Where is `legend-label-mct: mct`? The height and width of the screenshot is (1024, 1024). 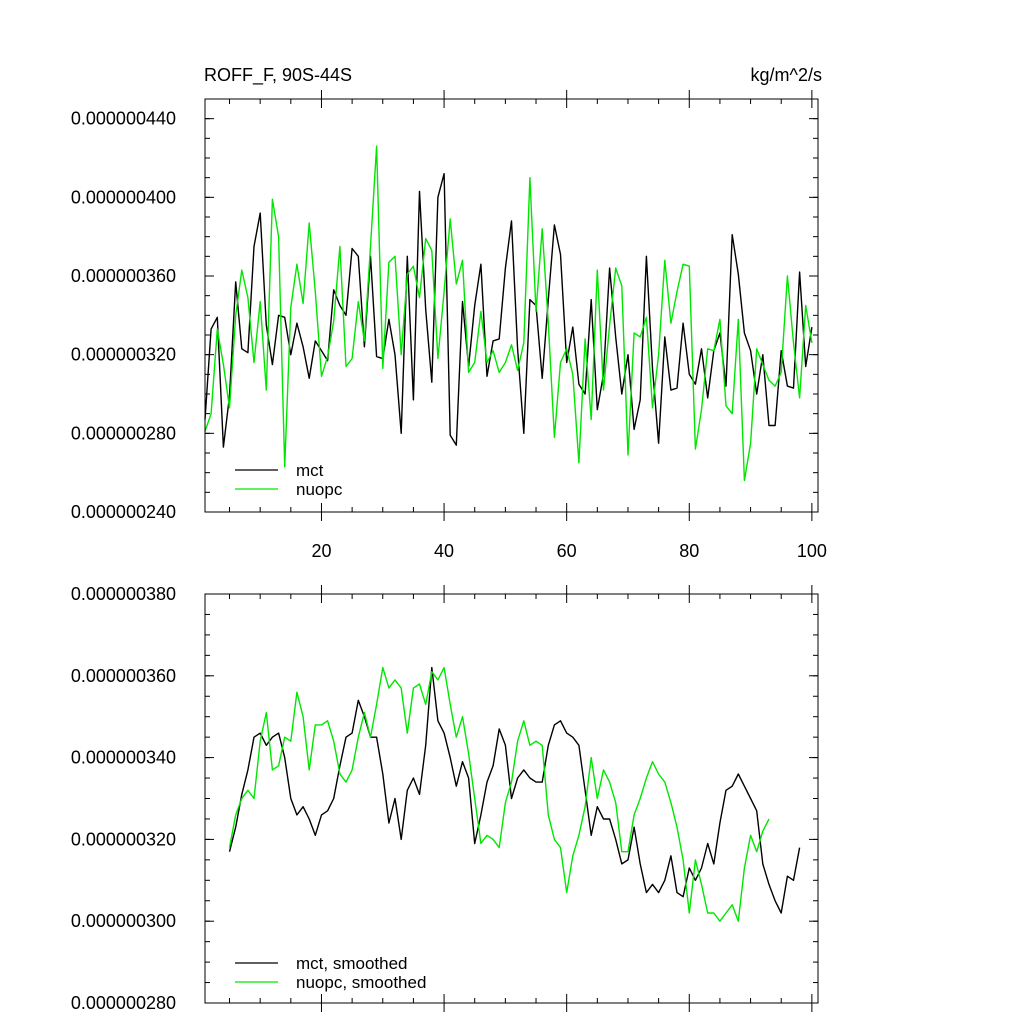
legend-label-mct: mct is located at coordinates (310, 470).